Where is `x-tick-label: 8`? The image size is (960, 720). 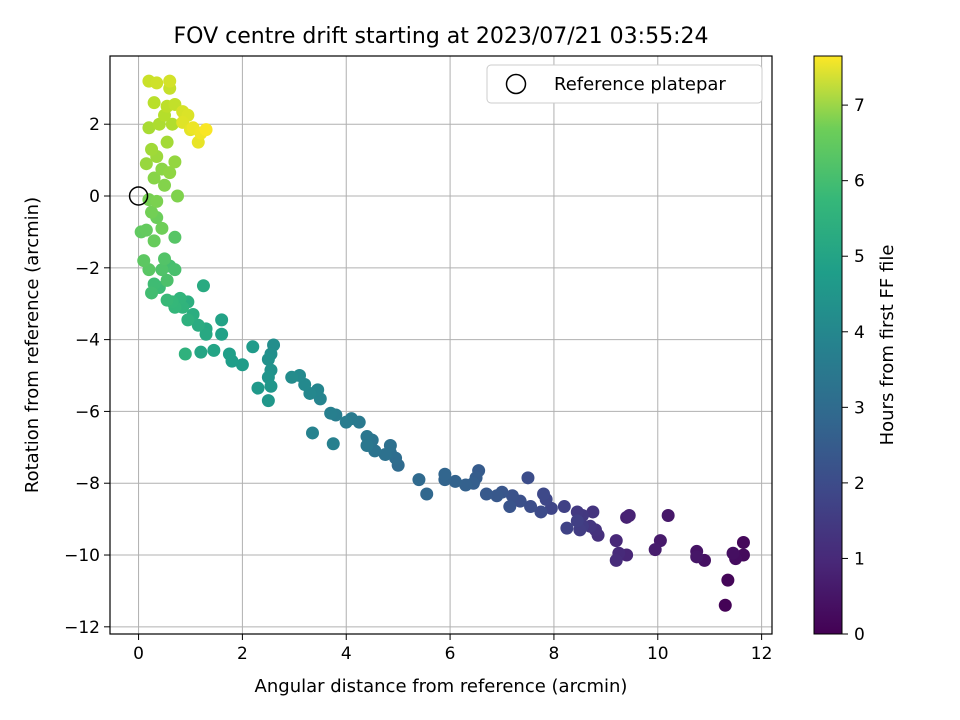 x-tick-label: 8 is located at coordinates (554, 654).